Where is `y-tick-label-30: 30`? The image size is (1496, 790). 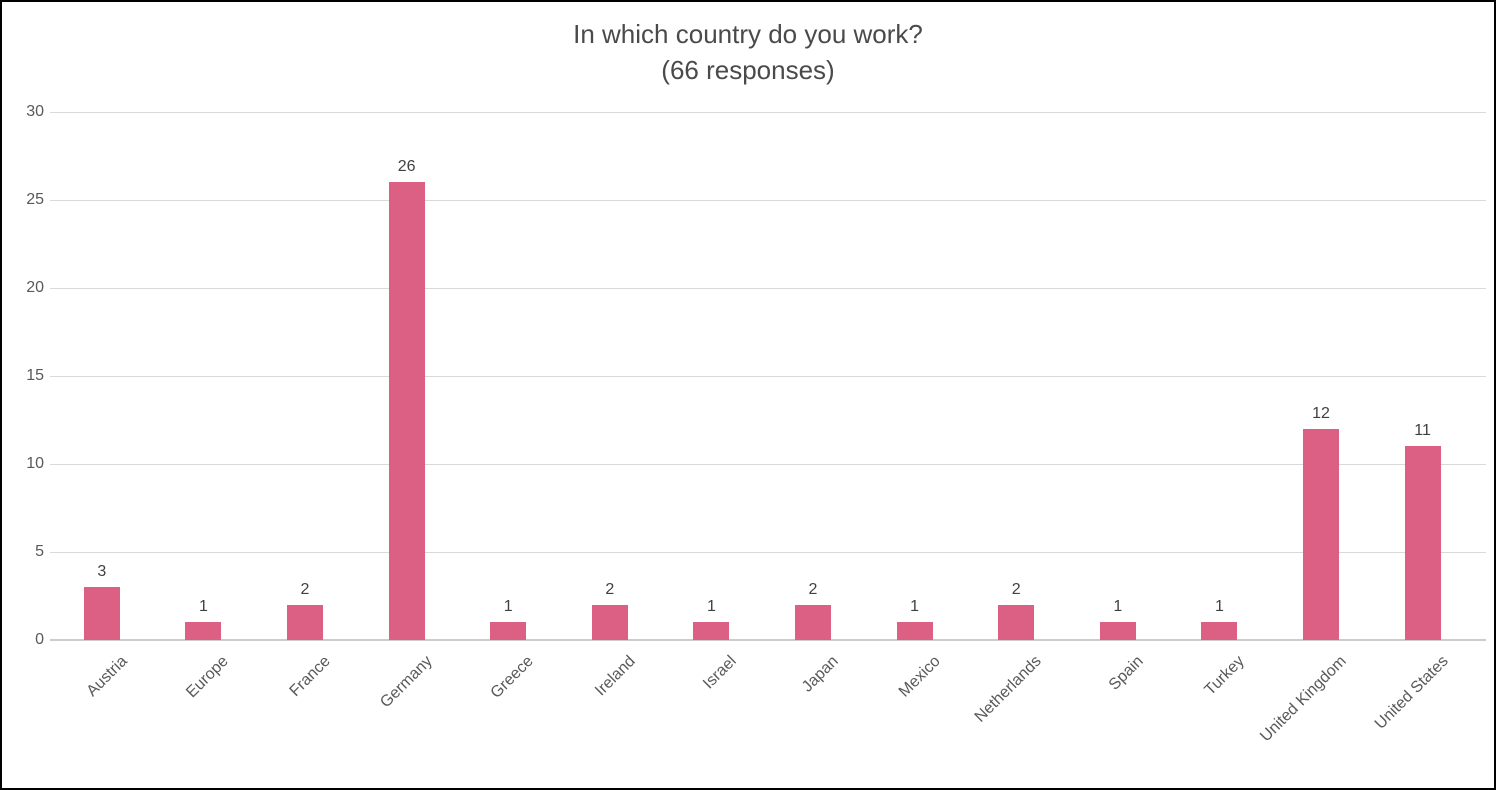 y-tick-label-30: 30 is located at coordinates (35, 111).